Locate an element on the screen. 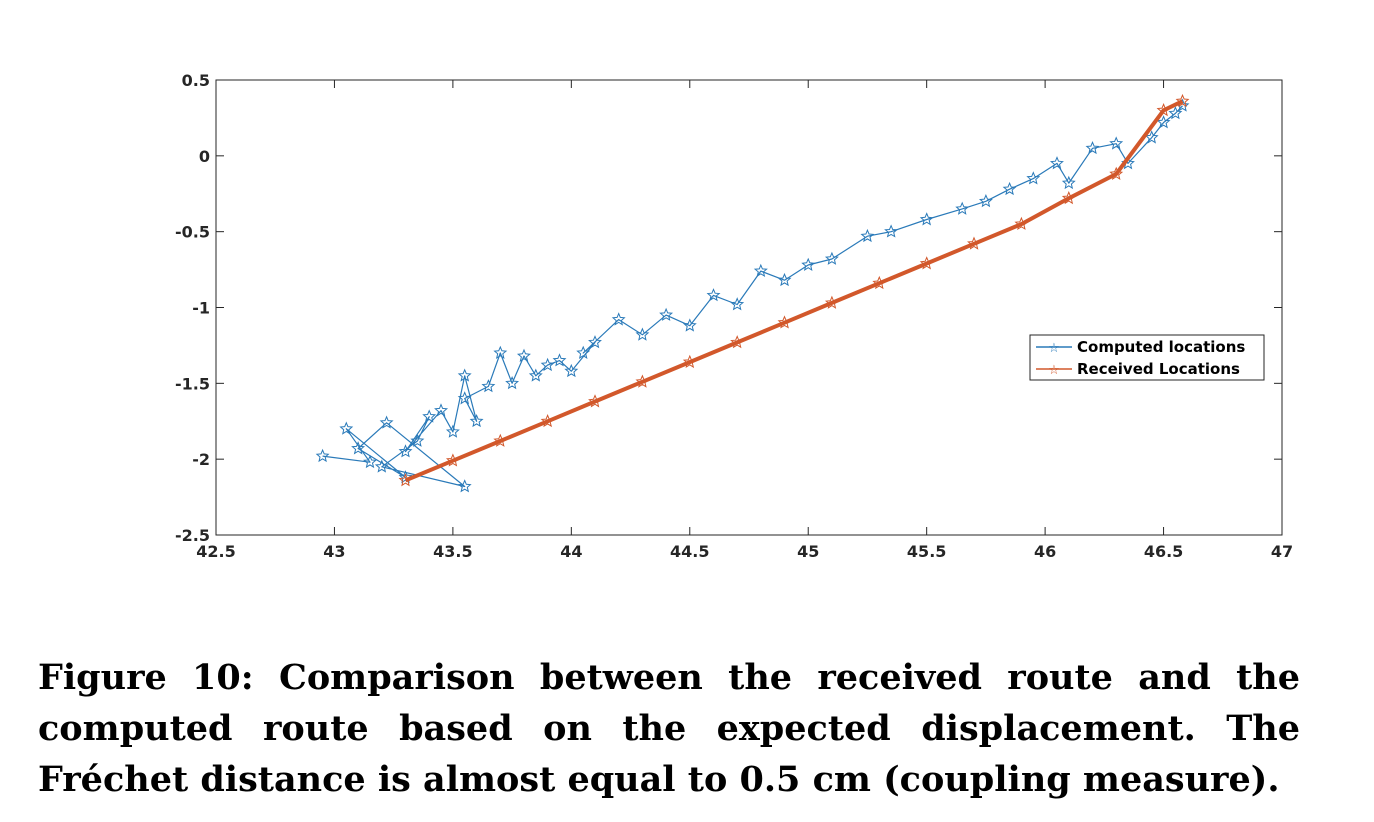  x-tick-label-0: 42.5 is located at coordinates (215, 551).